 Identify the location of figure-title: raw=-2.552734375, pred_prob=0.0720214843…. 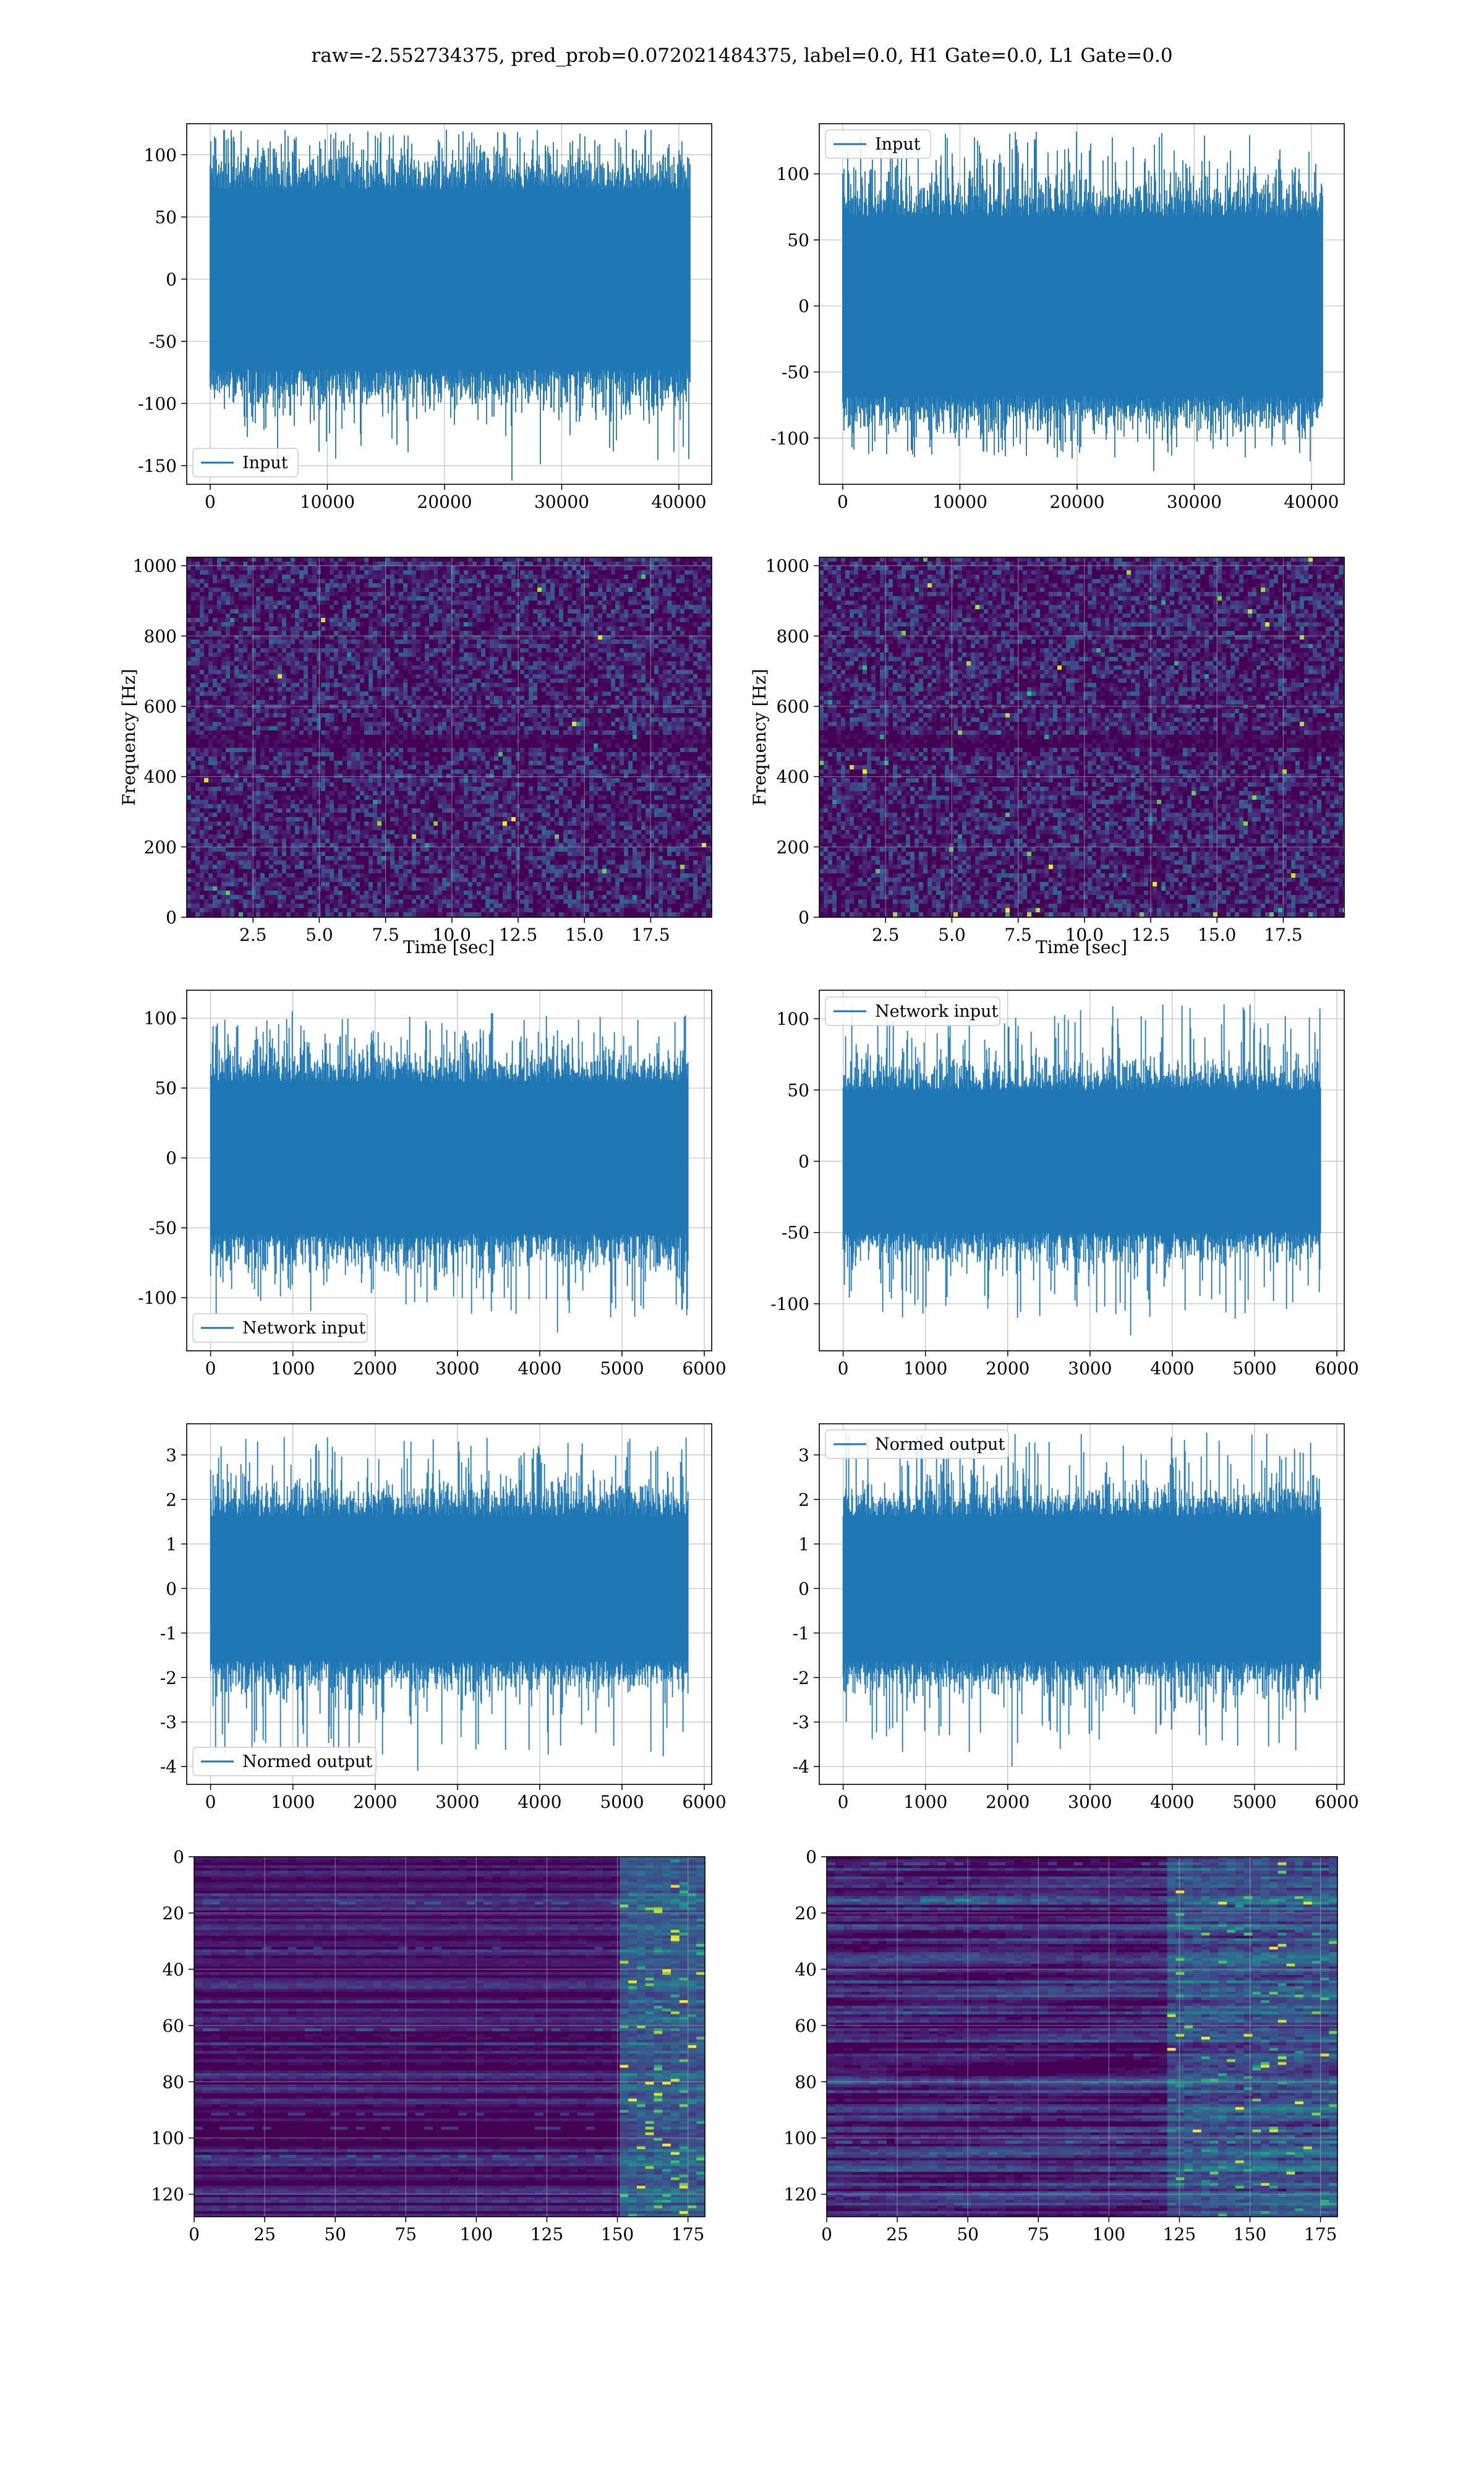
(741, 56).